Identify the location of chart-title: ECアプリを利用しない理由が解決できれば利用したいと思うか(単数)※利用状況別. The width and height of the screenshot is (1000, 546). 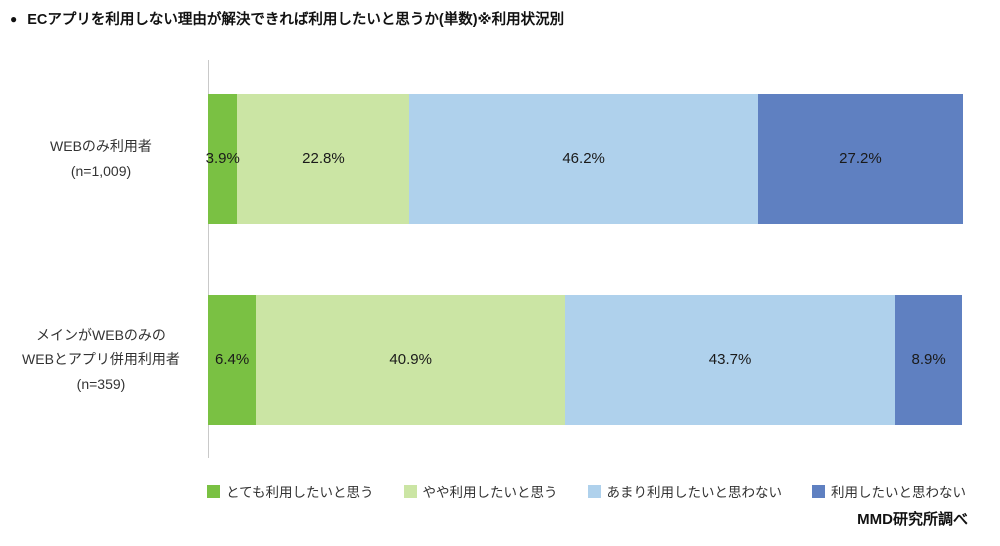
(296, 20).